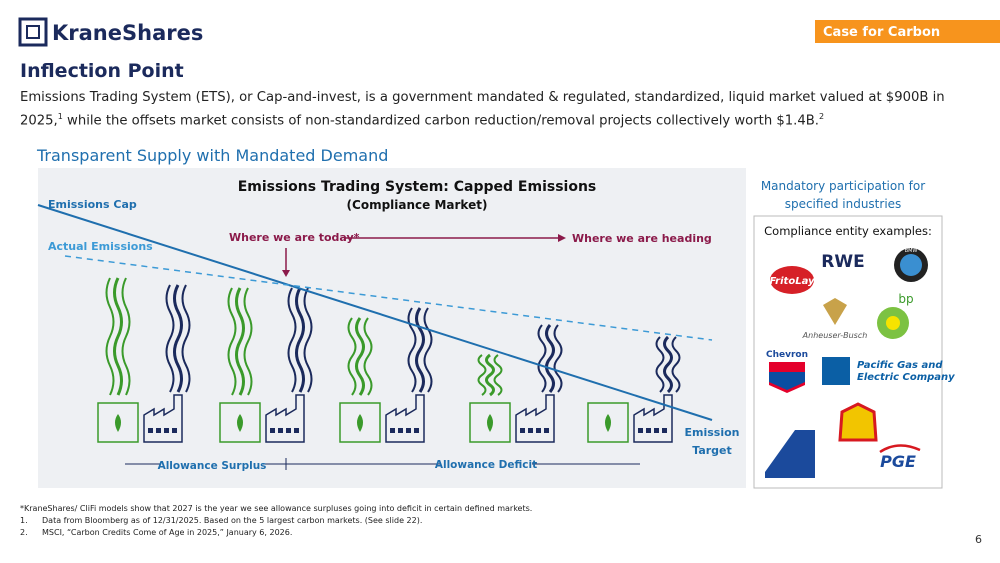 The image size is (1000, 563). What do you see at coordinates (821, 116) in the screenshot?
I see `sup: 2` at bounding box center [821, 116].